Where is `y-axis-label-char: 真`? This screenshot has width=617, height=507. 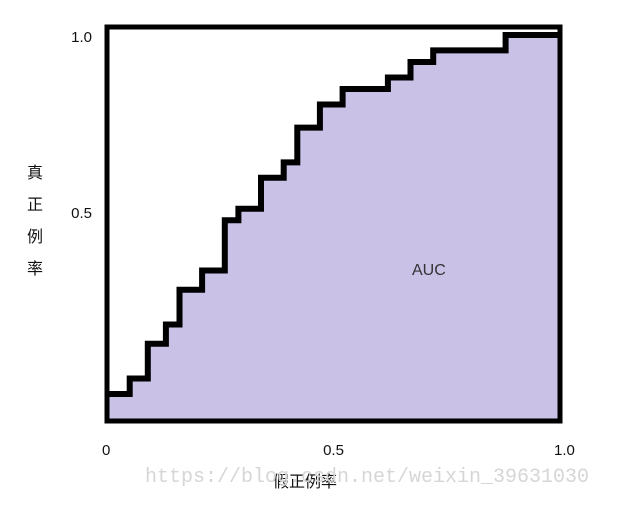
y-axis-label-char: 真 is located at coordinates (35, 172).